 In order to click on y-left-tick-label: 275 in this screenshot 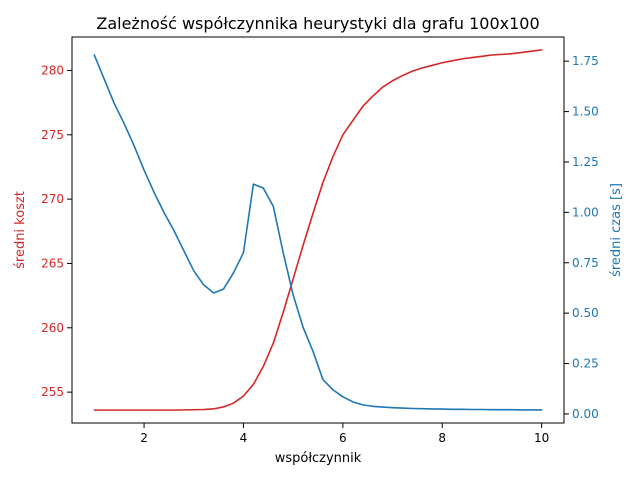, I will do `click(52, 135)`.